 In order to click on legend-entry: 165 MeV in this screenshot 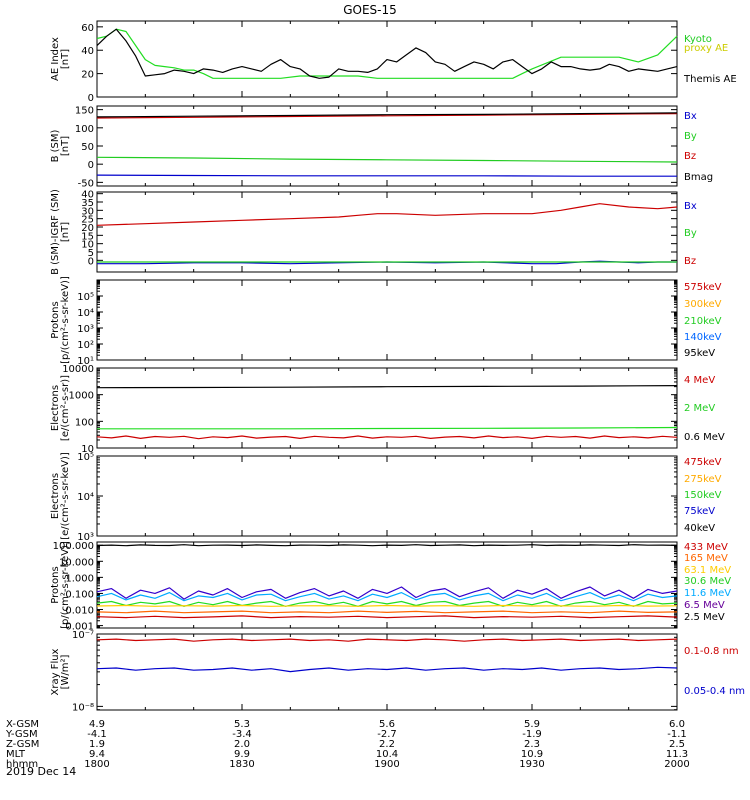, I will do `click(706, 558)`.